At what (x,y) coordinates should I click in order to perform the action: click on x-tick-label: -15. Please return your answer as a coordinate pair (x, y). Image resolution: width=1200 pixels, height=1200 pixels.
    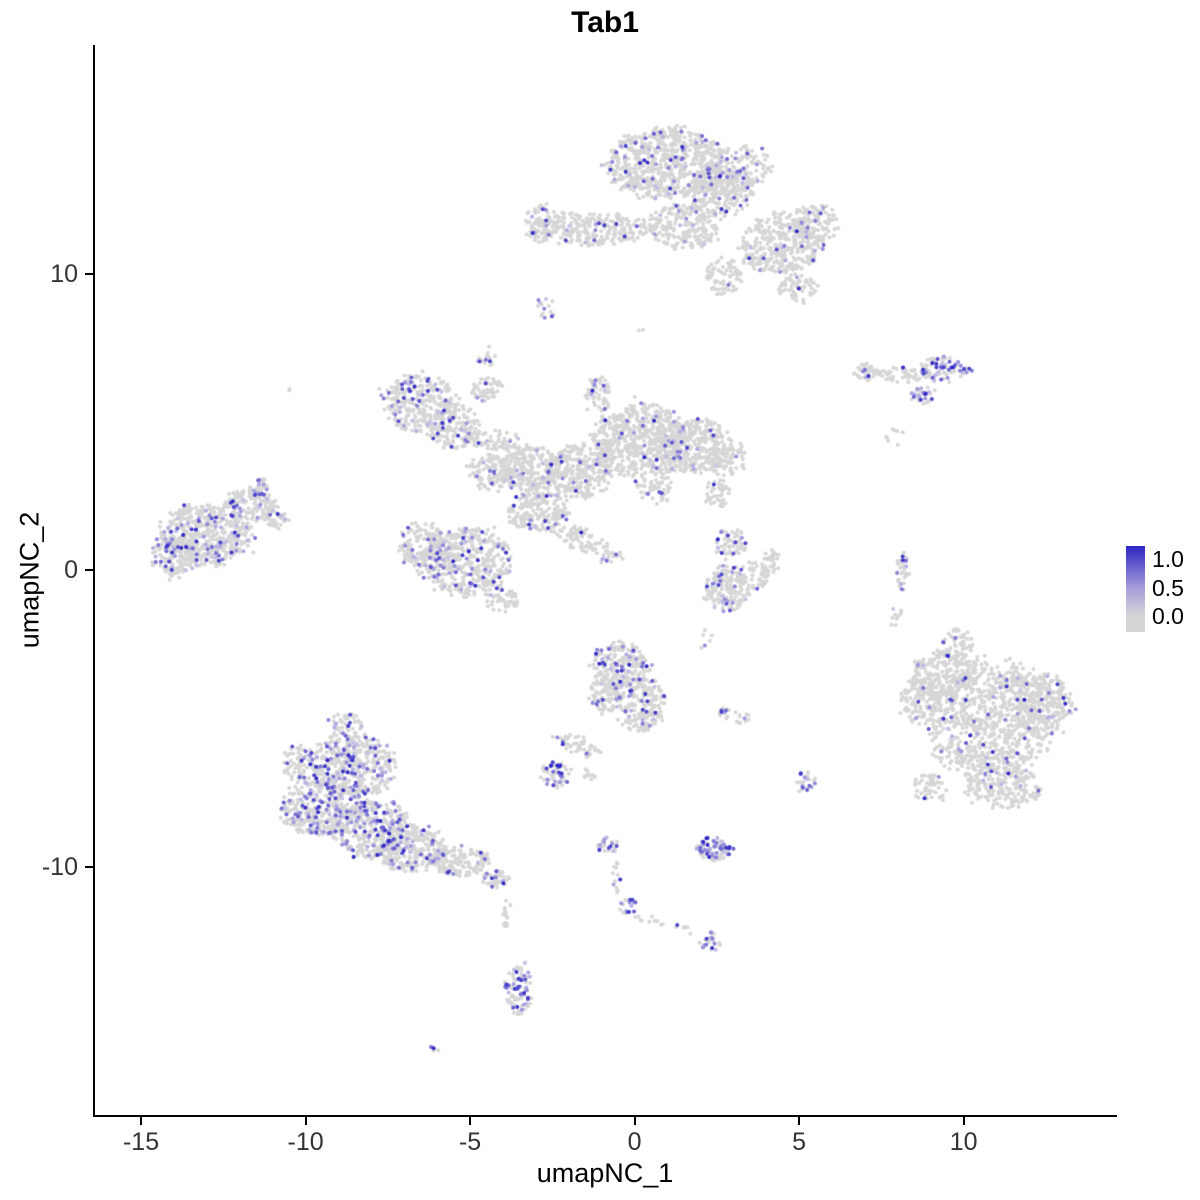
    Looking at the image, I should click on (141, 1142).